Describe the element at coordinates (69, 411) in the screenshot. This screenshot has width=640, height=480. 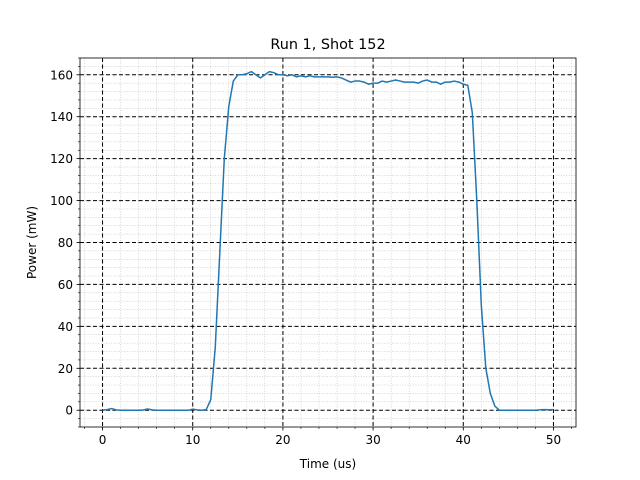
I see `y-tick-label: 0` at that location.